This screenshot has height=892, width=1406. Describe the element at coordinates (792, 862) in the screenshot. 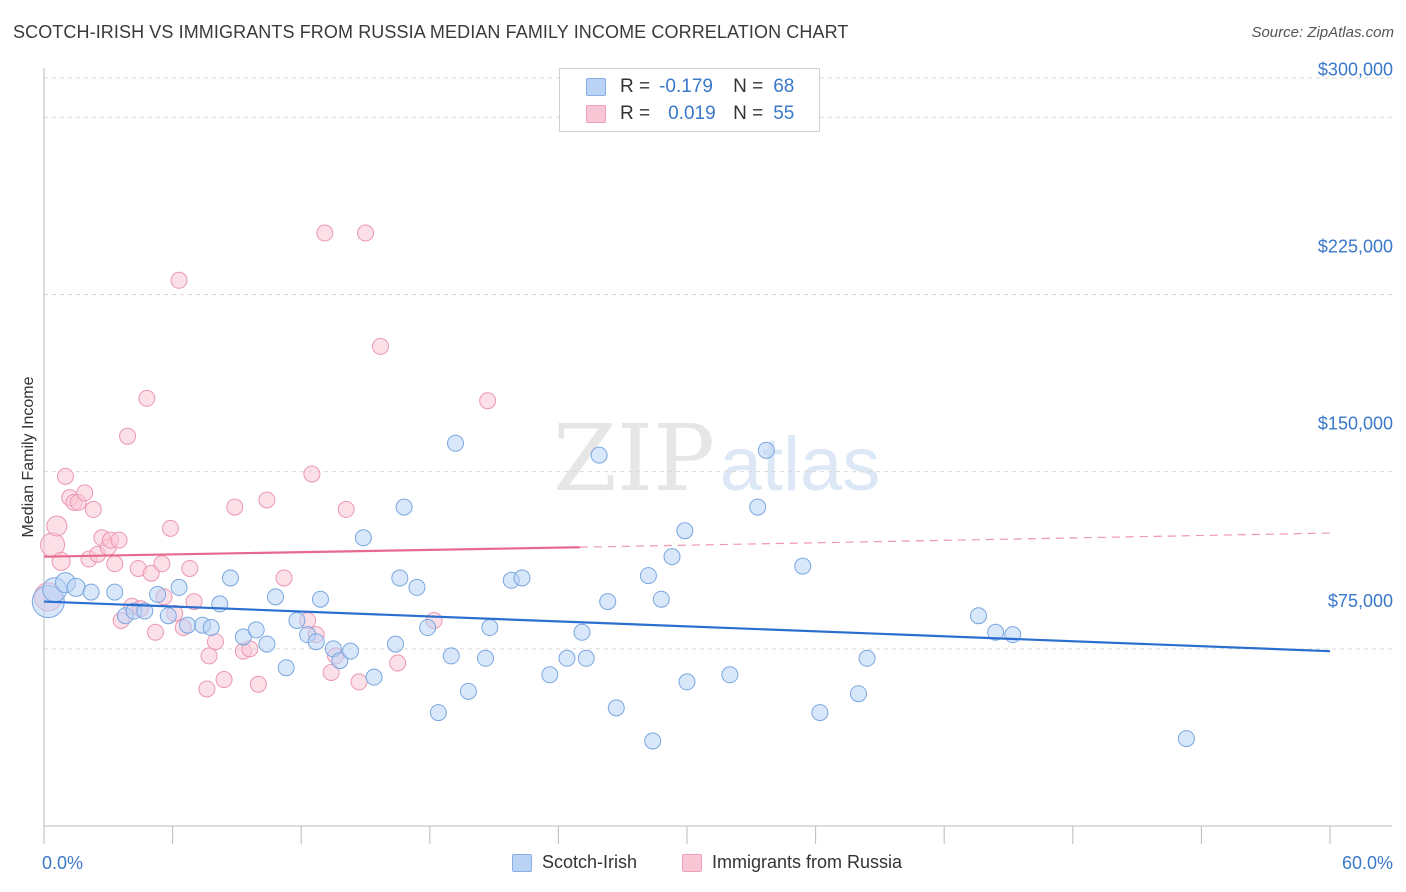

I see `legend-item-immigrants-from-russia: Immigrants from Russia` at that location.